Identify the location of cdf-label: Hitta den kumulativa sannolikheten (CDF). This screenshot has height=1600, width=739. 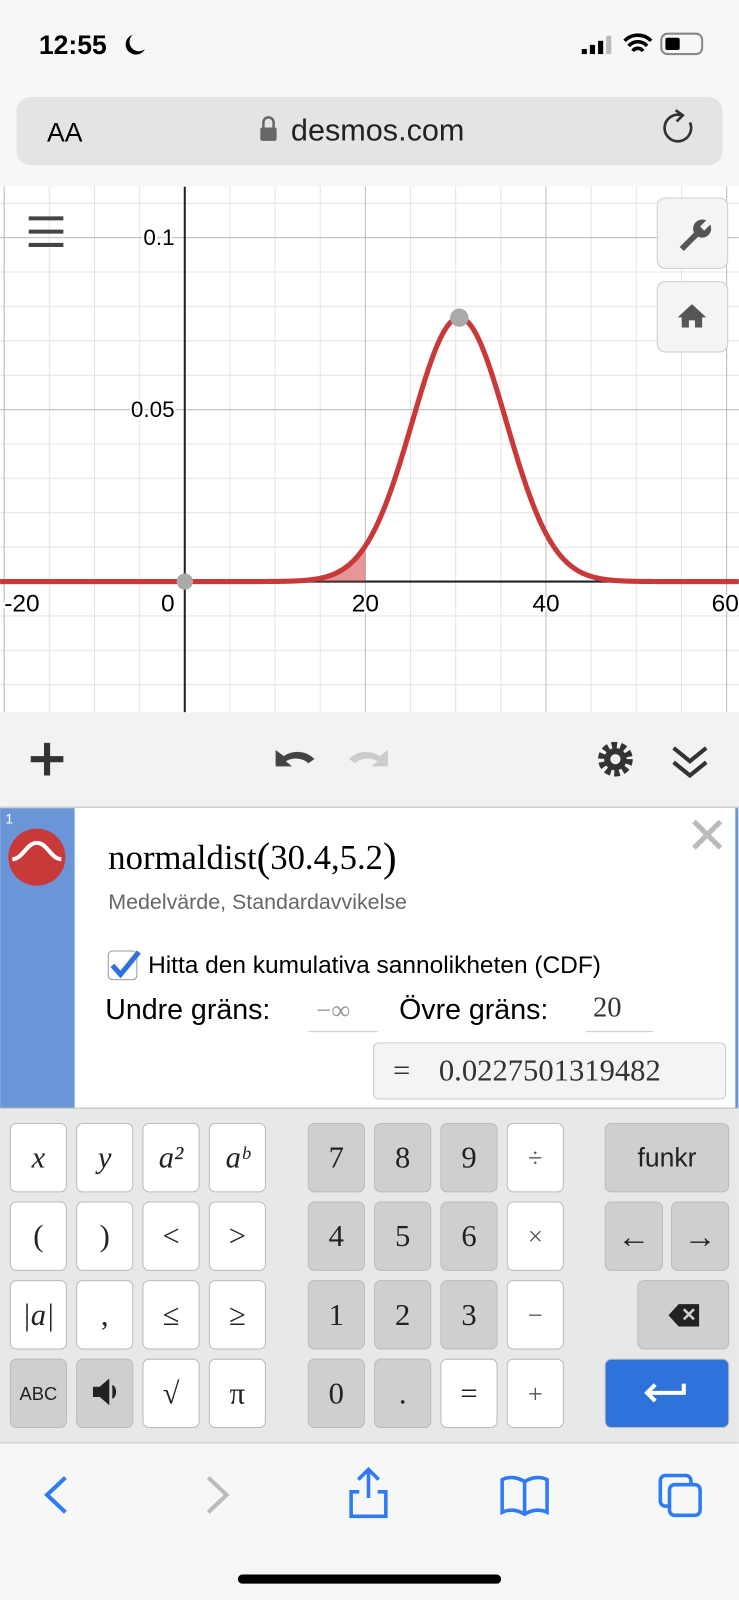
(374, 965).